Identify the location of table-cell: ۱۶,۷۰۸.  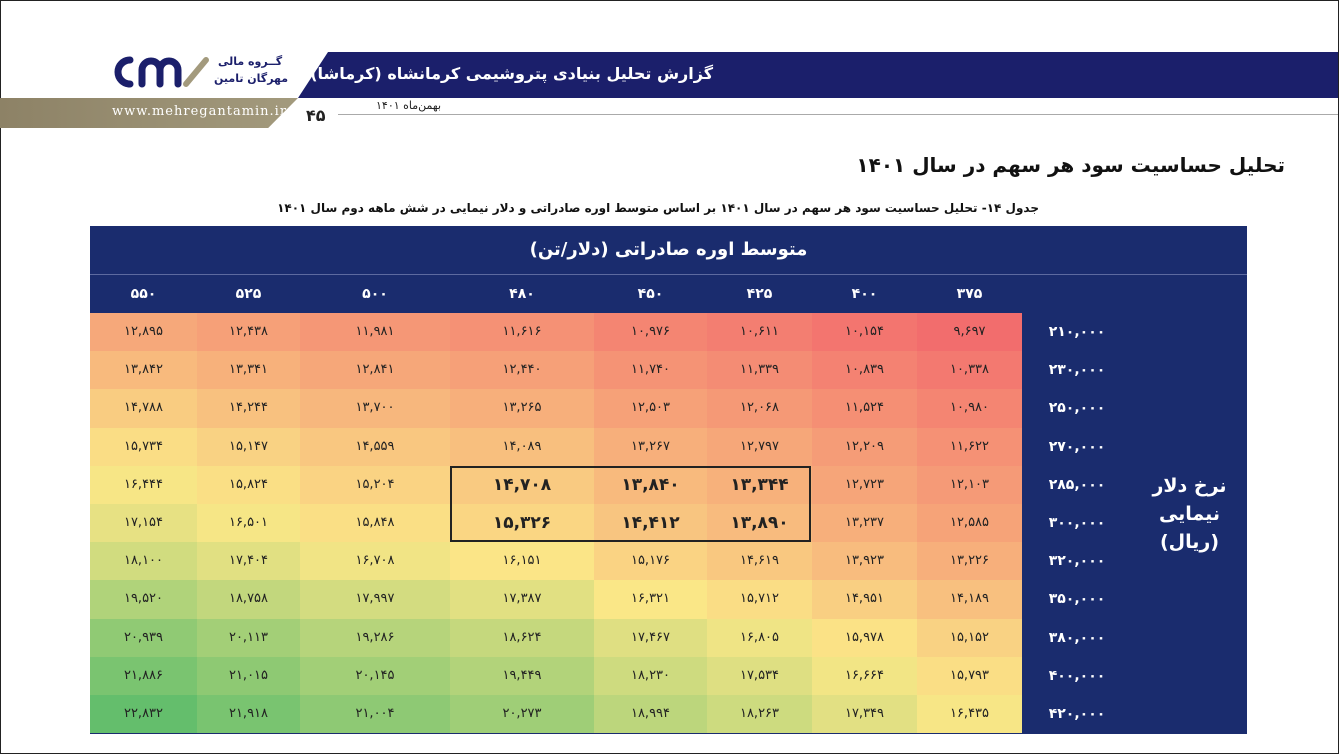
(375, 561).